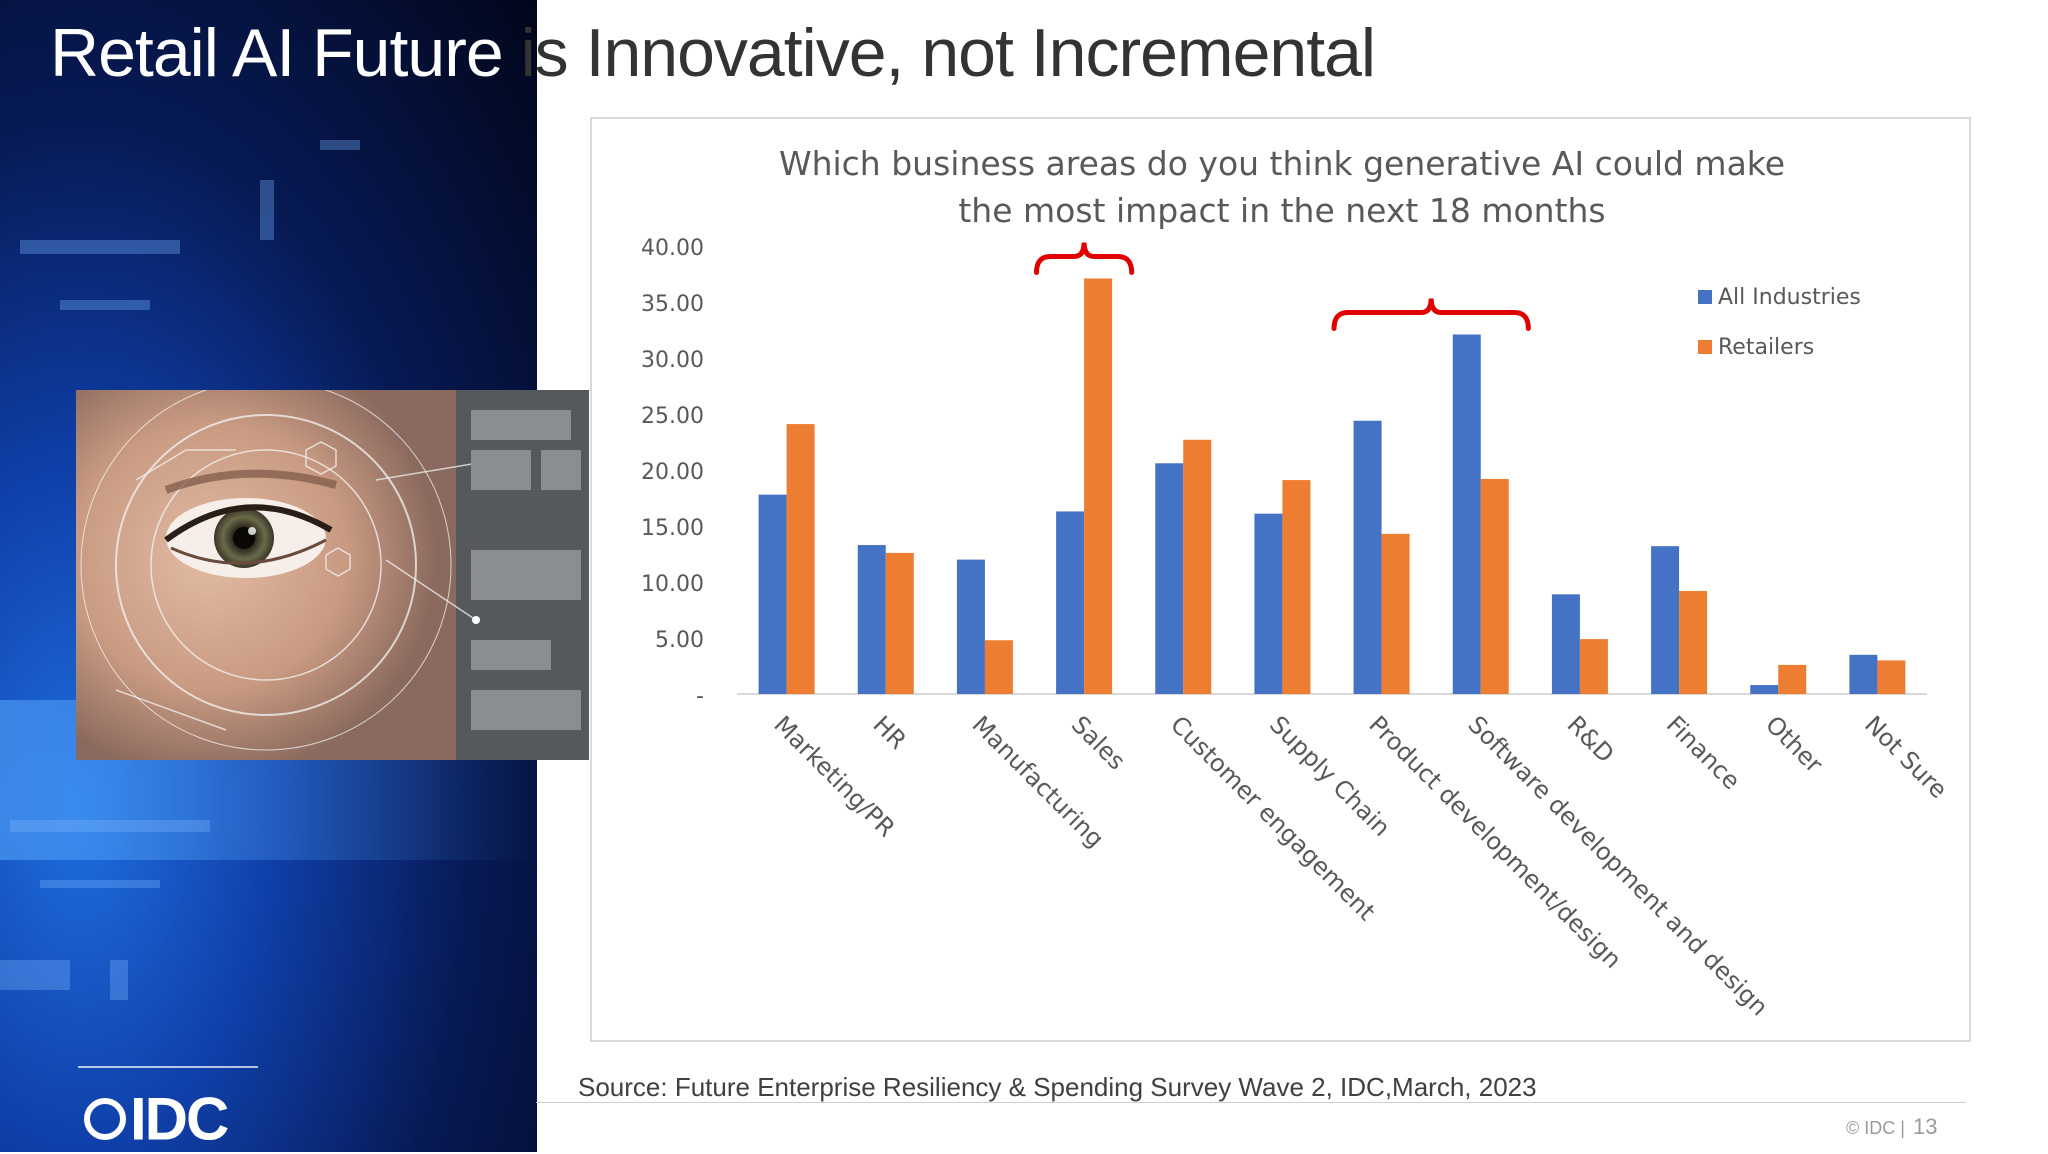 The height and width of the screenshot is (1154, 2048). Describe the element at coordinates (1779, 322) in the screenshot. I see `legend: All Industries Retailers` at that location.